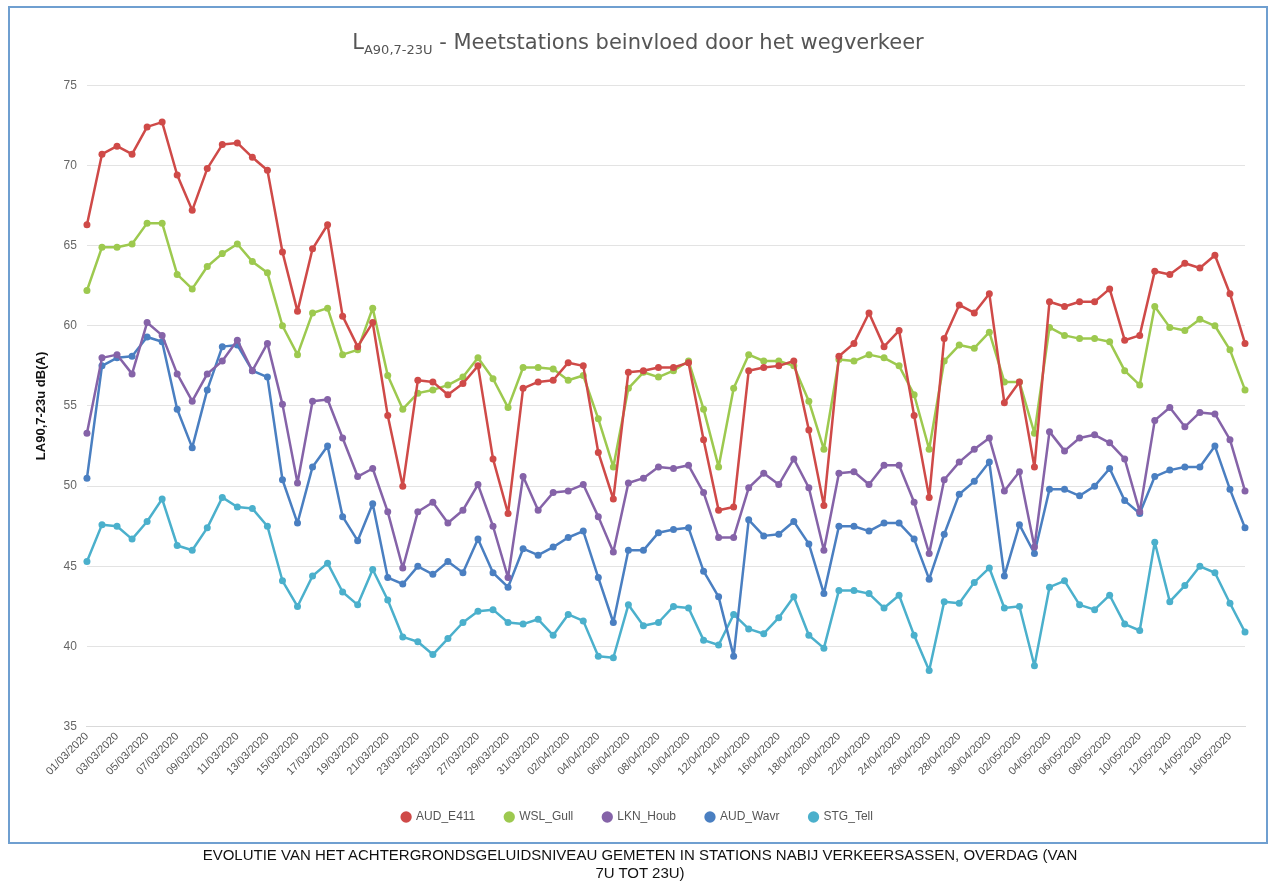 Image resolution: width=1279 pixels, height=888 pixels. What do you see at coordinates (70, 726) in the screenshot?
I see `y-tick-label: 35` at bounding box center [70, 726].